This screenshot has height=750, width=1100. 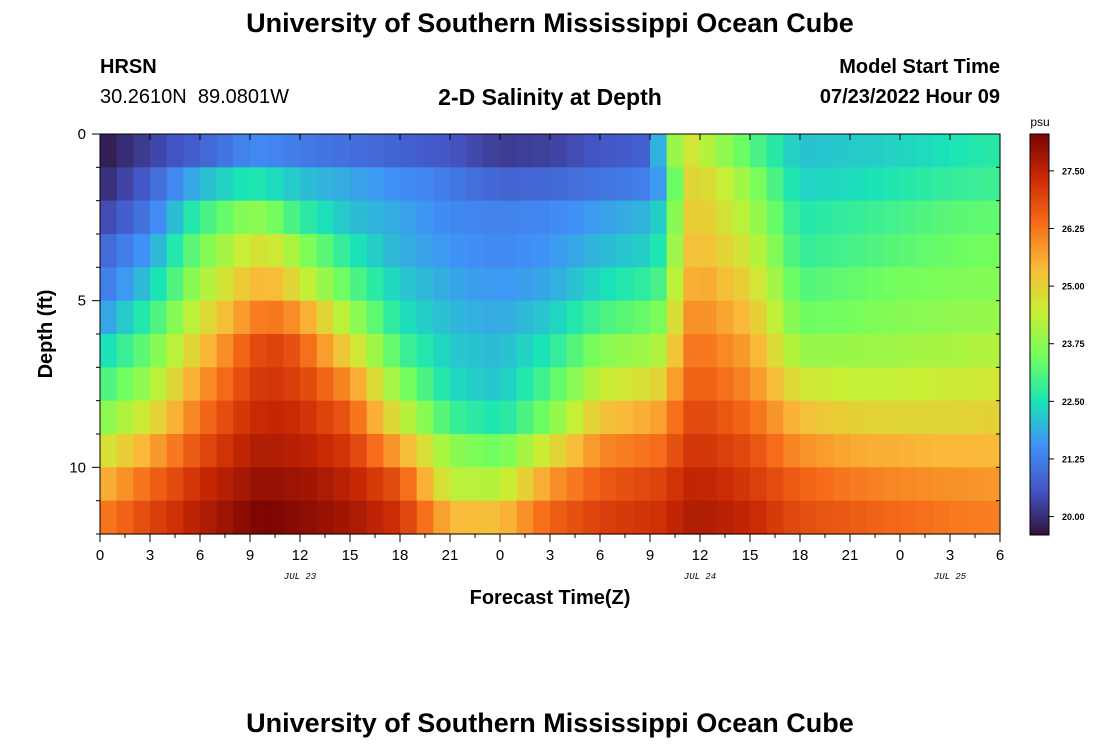 I want to click on x-tick-label: 15, so click(x=750, y=555).